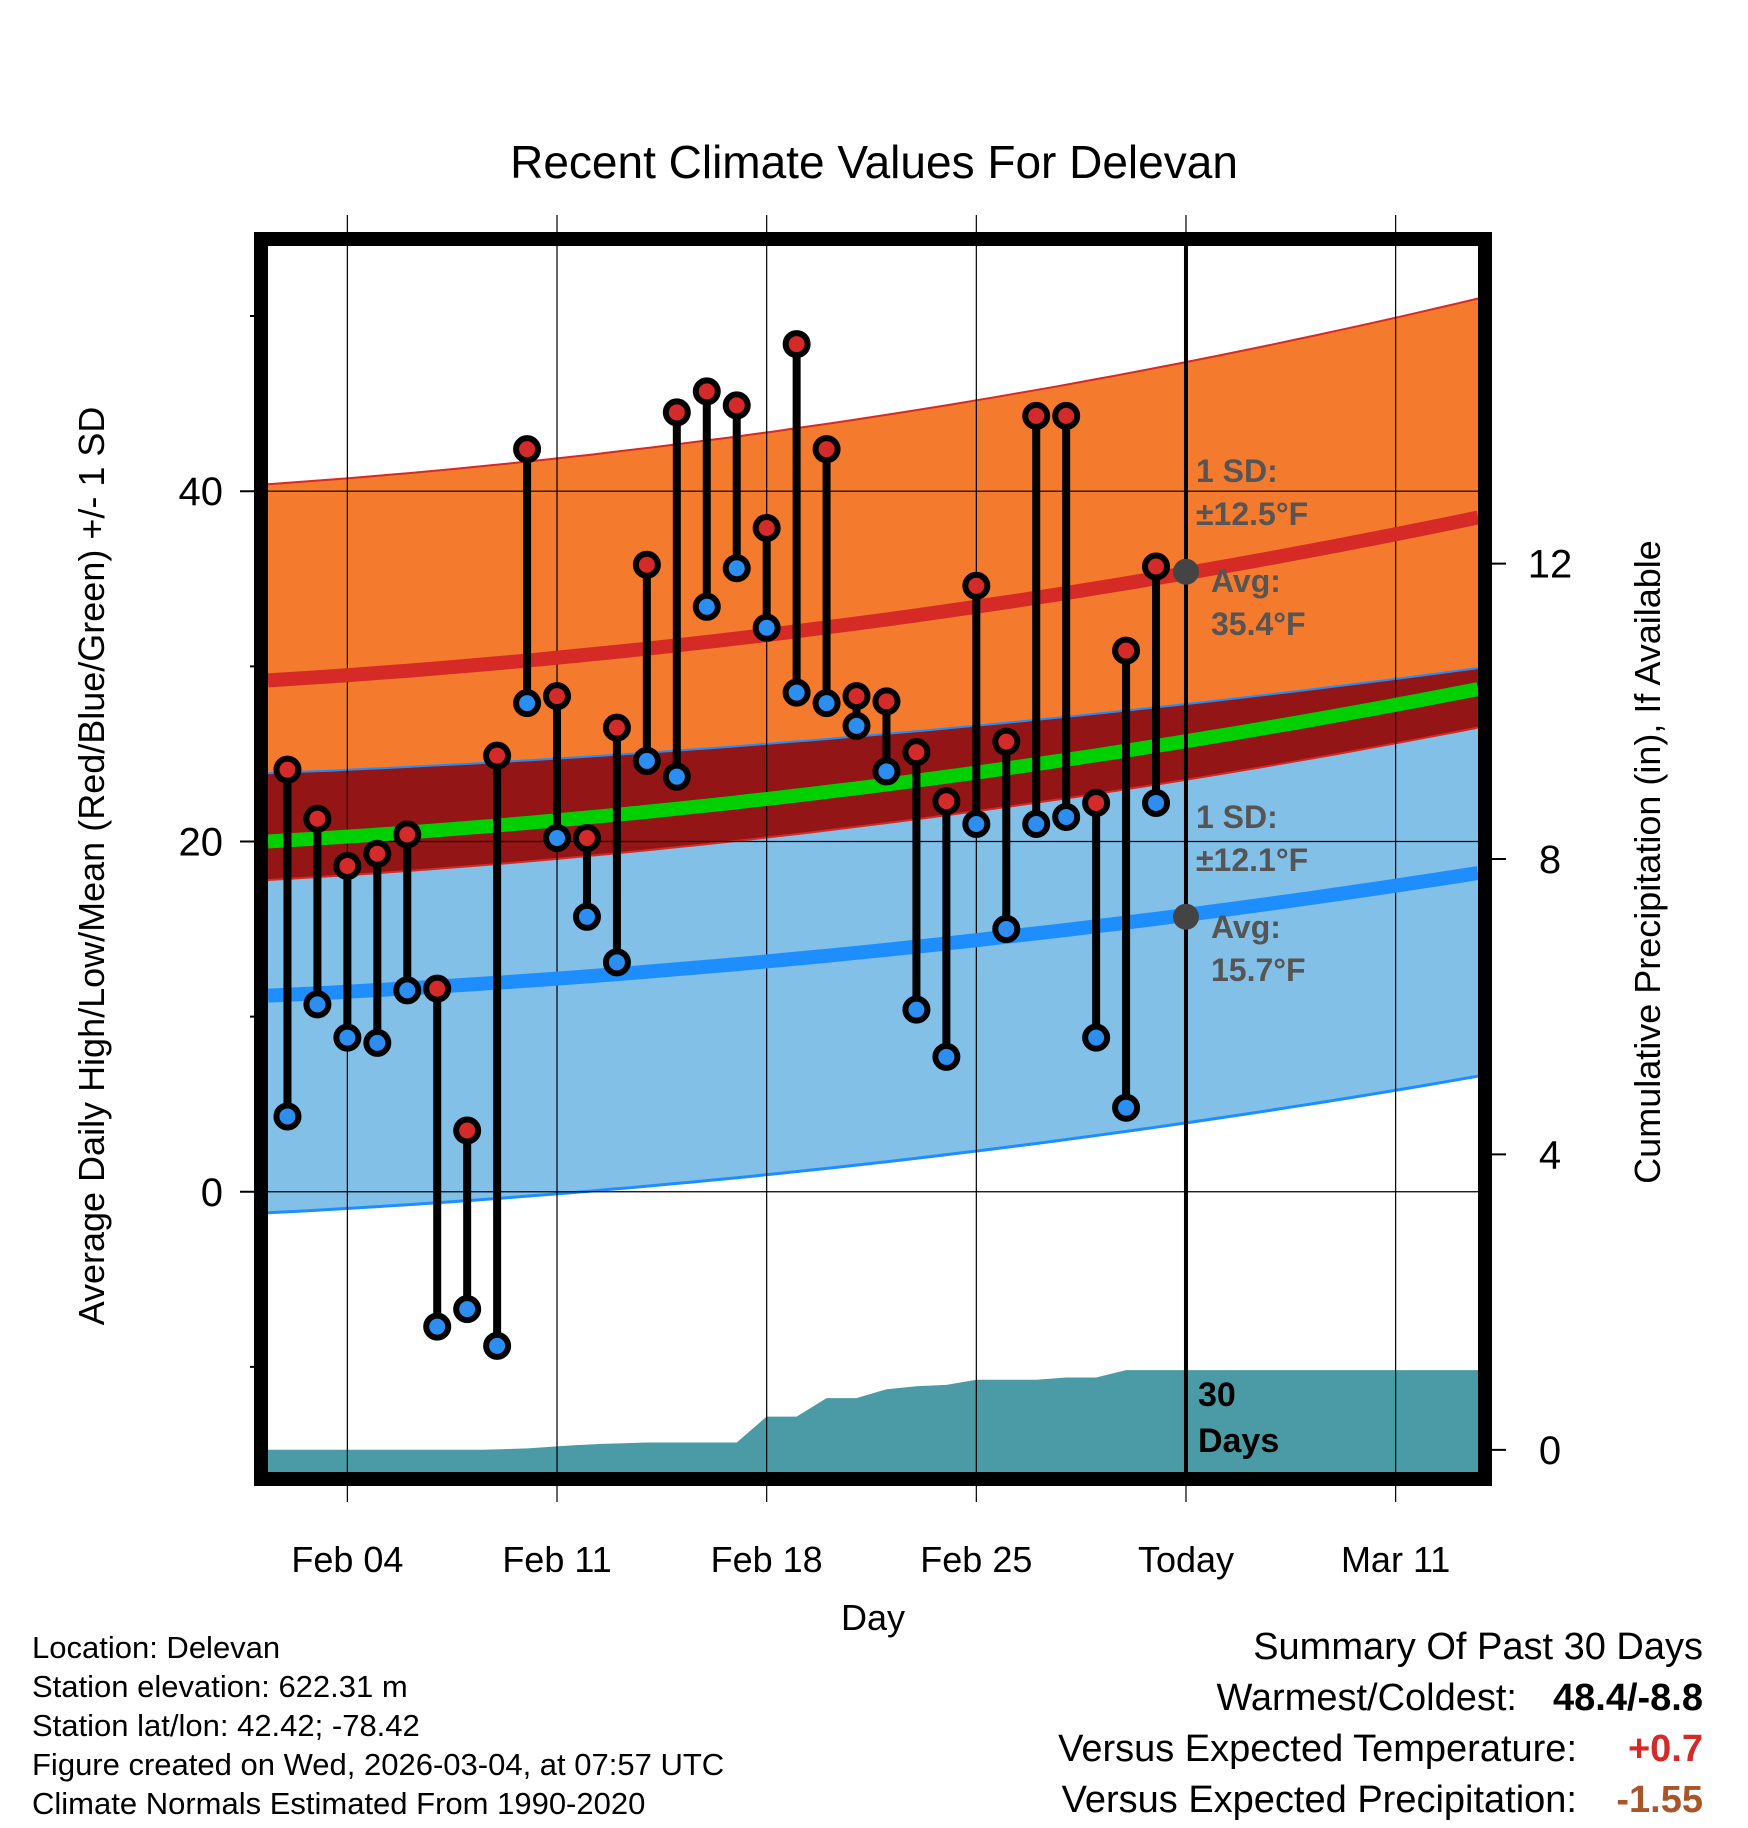 This screenshot has height=1828, width=1748. What do you see at coordinates (1217, 1395) in the screenshot?
I see `period-number-label: 30` at bounding box center [1217, 1395].